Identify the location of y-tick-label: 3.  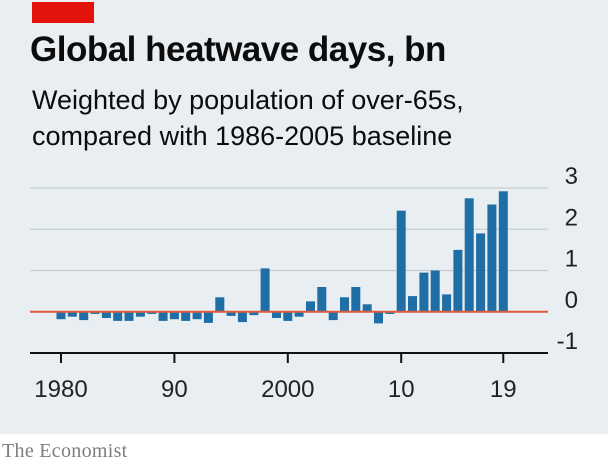
(571, 176).